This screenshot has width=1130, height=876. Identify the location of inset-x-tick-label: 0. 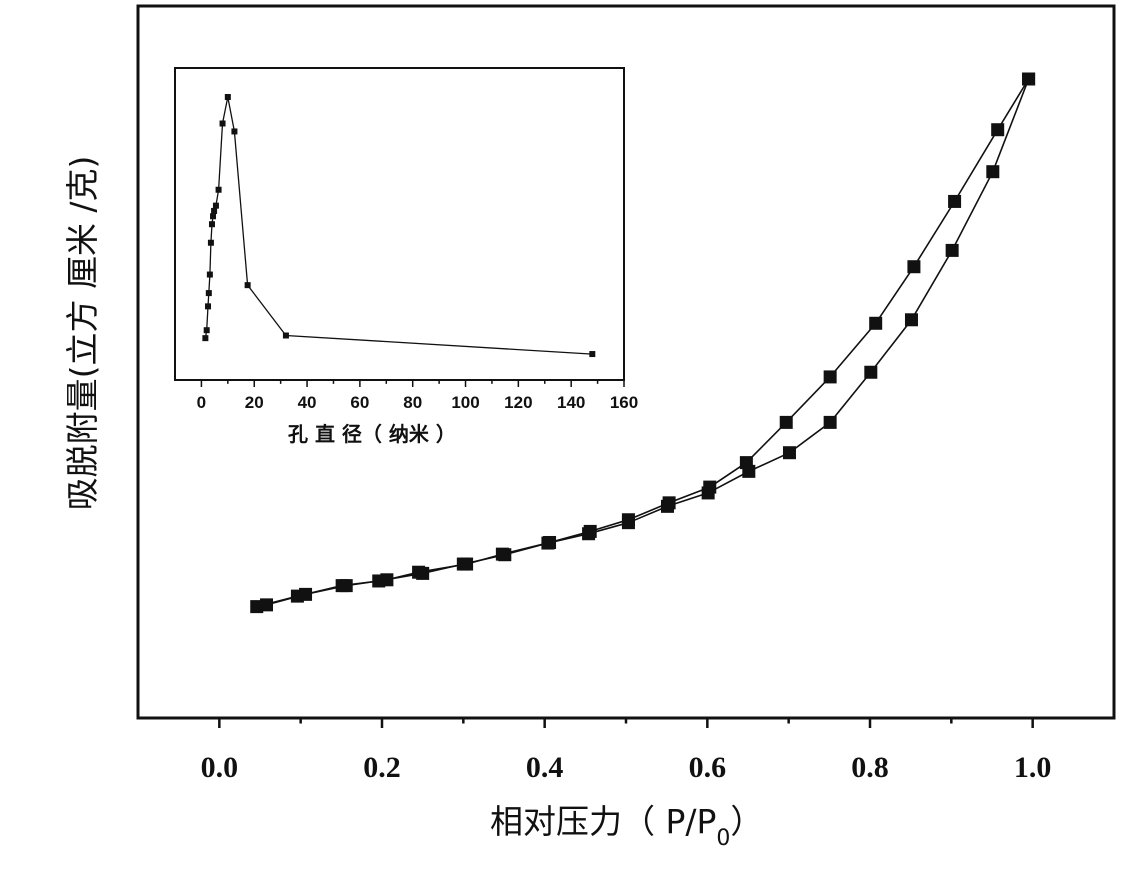
(201, 402).